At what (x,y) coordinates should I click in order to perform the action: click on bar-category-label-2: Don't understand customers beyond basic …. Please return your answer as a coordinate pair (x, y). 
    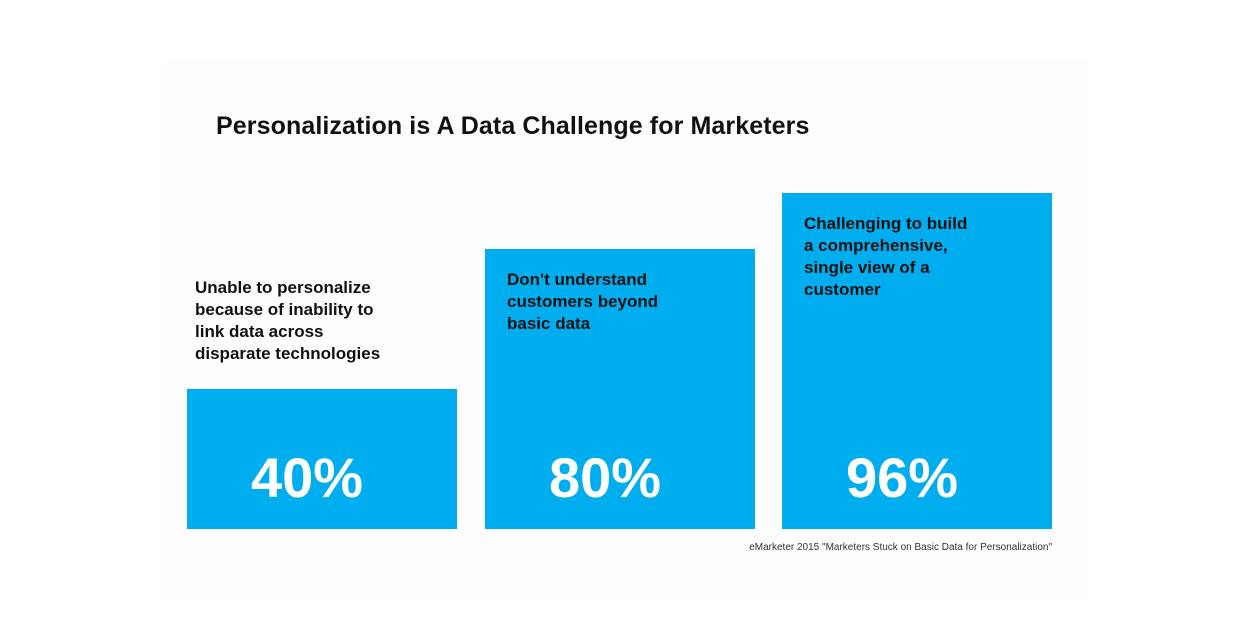
    Looking at the image, I should click on (583, 301).